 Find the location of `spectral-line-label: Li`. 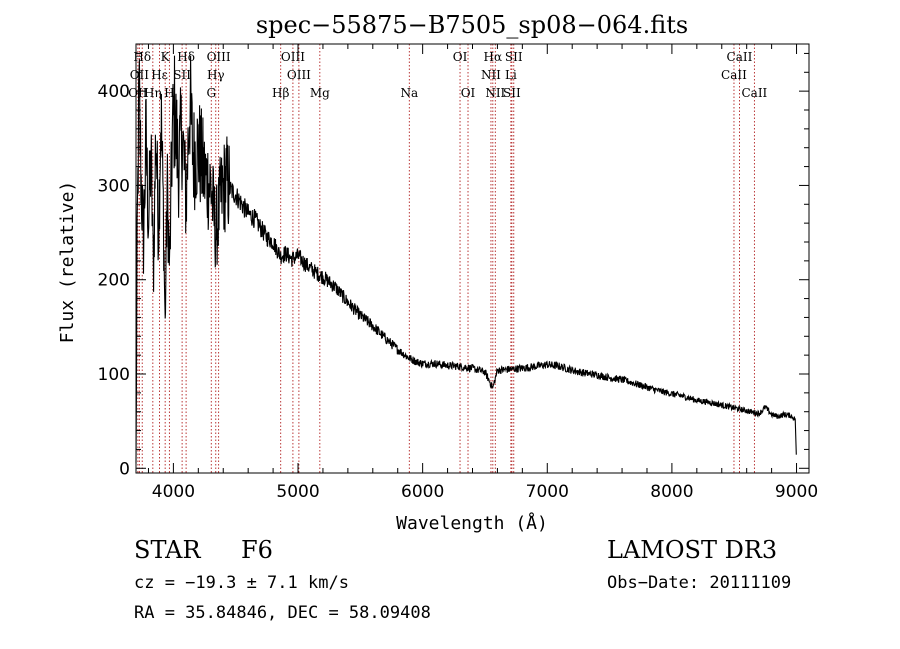

spectral-line-label: Li is located at coordinates (511, 75).